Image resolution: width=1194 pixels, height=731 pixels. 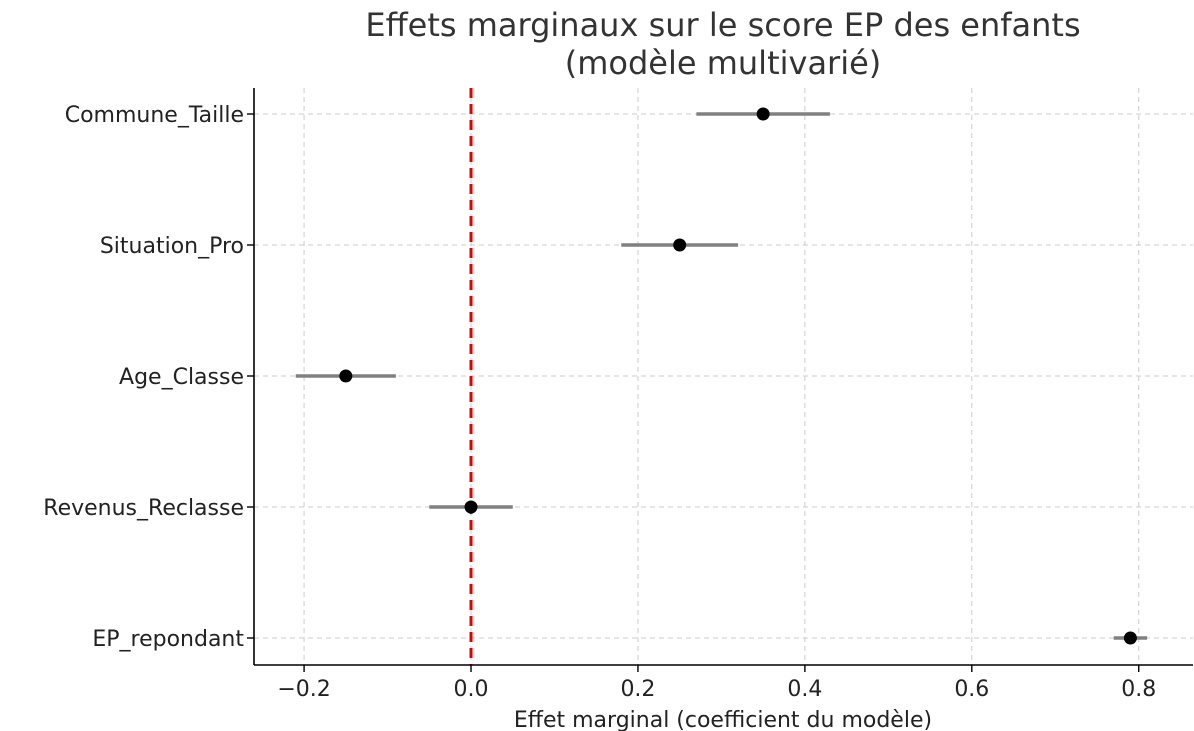 What do you see at coordinates (763, 114) in the screenshot?
I see `point-Commune_Taille` at bounding box center [763, 114].